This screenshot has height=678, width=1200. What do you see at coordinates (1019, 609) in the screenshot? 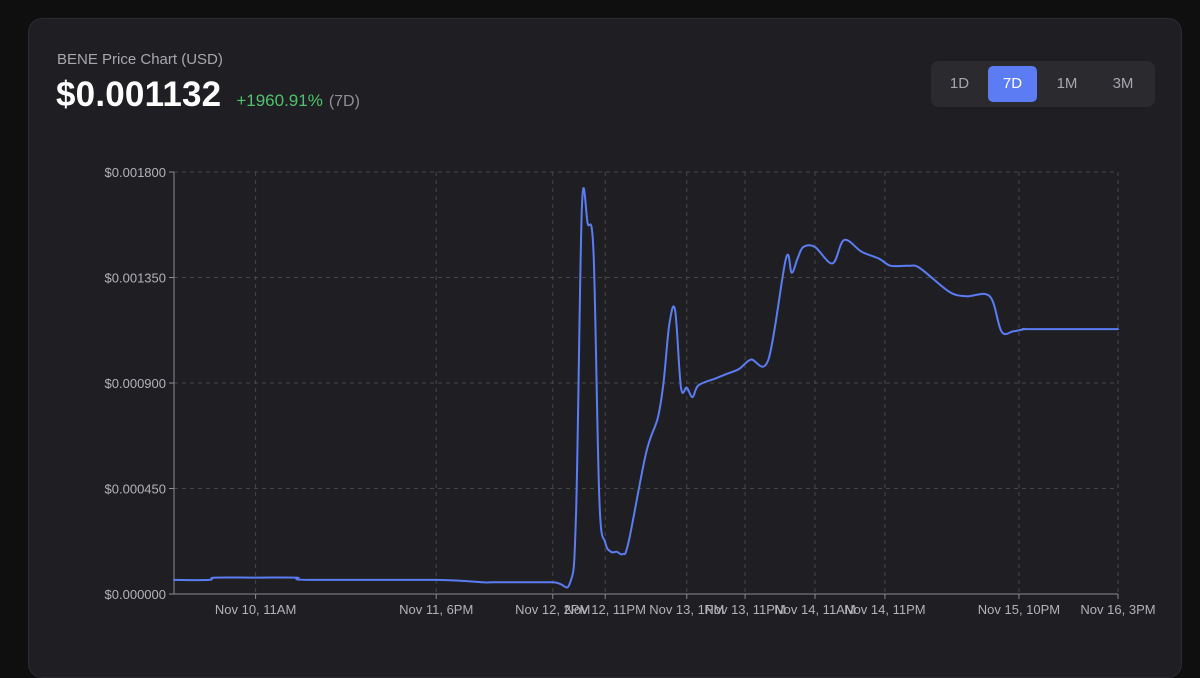
I see `x-tick-label: Nov 15, 10PM` at bounding box center [1019, 609].